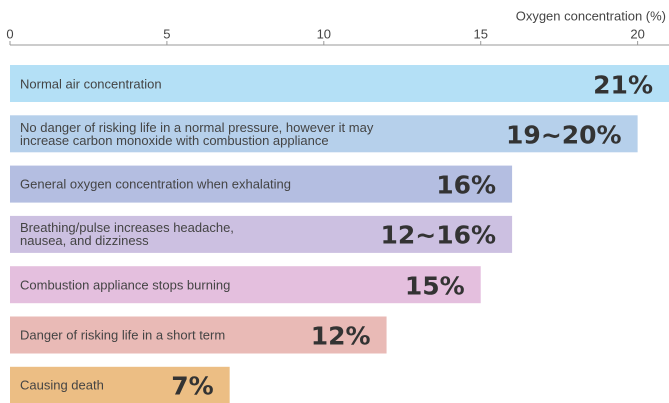  What do you see at coordinates (466, 185) in the screenshot?
I see `value-label: 16%` at bounding box center [466, 185].